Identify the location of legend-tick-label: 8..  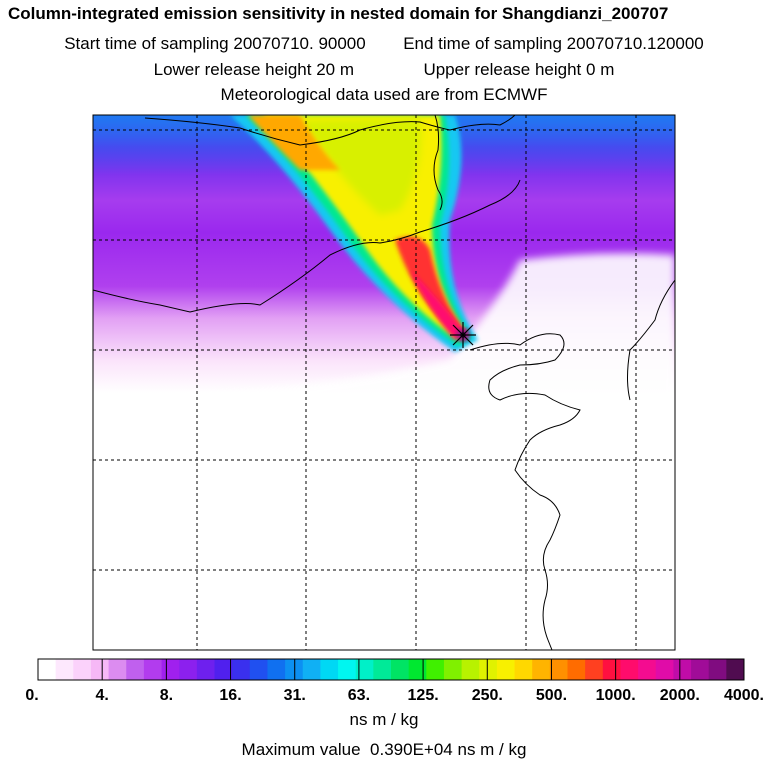
(166, 695).